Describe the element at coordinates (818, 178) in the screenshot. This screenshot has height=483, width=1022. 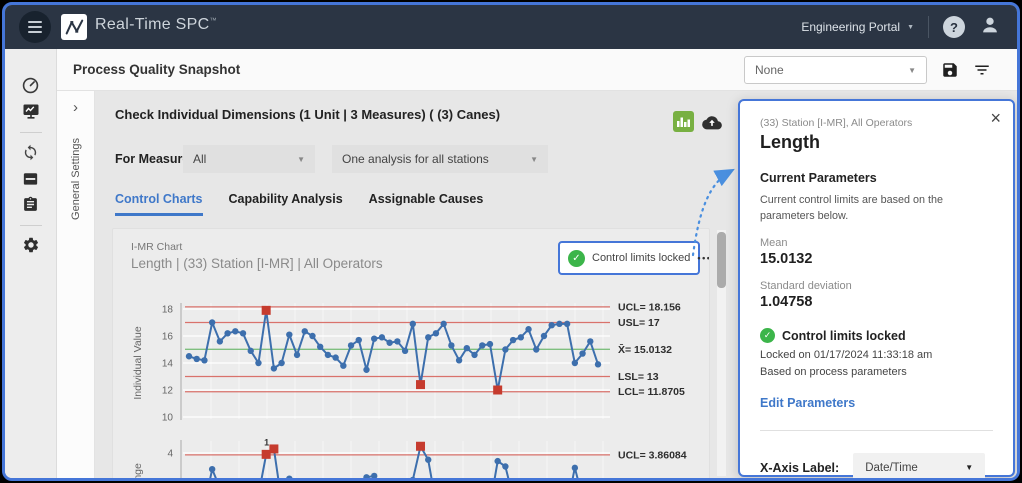
I see `current-parameters-heading: Current Parameters` at that location.